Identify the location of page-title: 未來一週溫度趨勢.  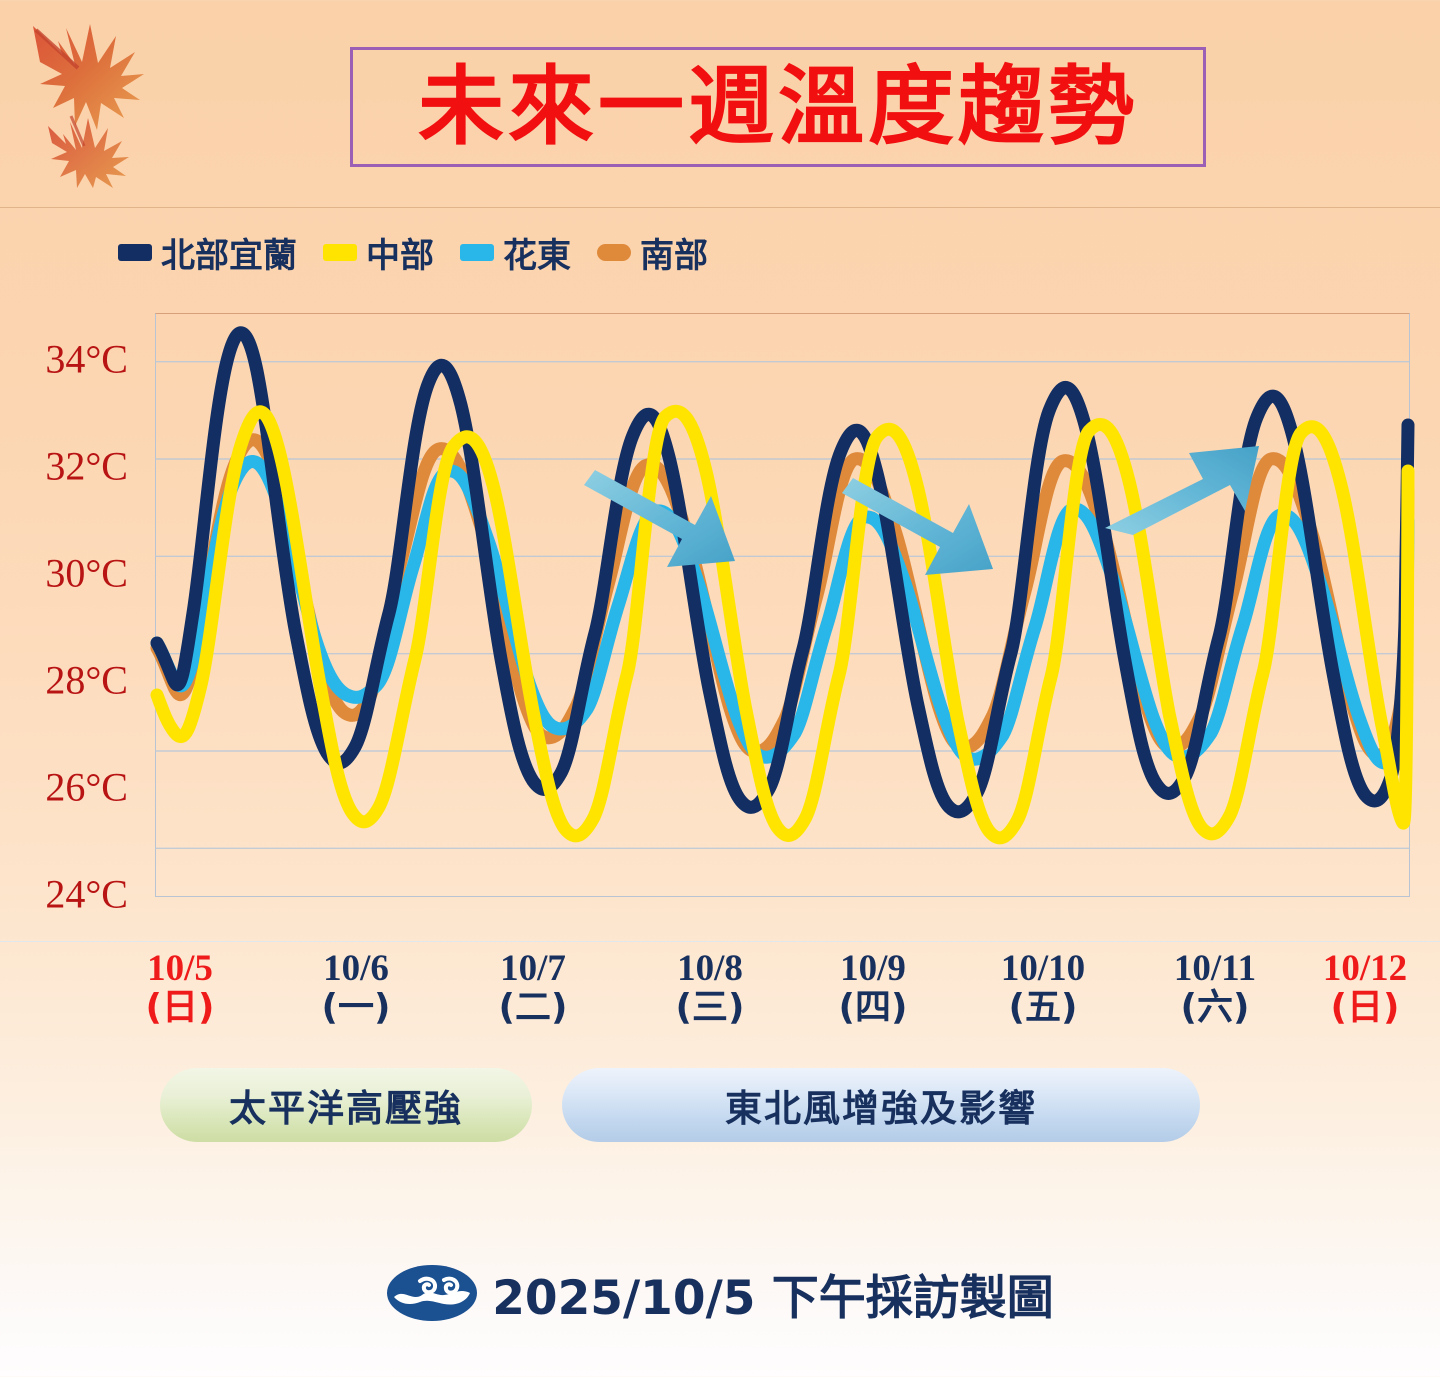
(778, 107).